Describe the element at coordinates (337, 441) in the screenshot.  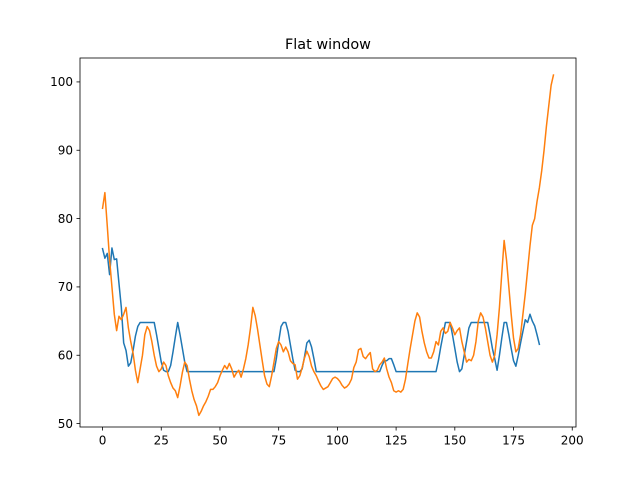
I see `x-tick-label: 100` at that location.